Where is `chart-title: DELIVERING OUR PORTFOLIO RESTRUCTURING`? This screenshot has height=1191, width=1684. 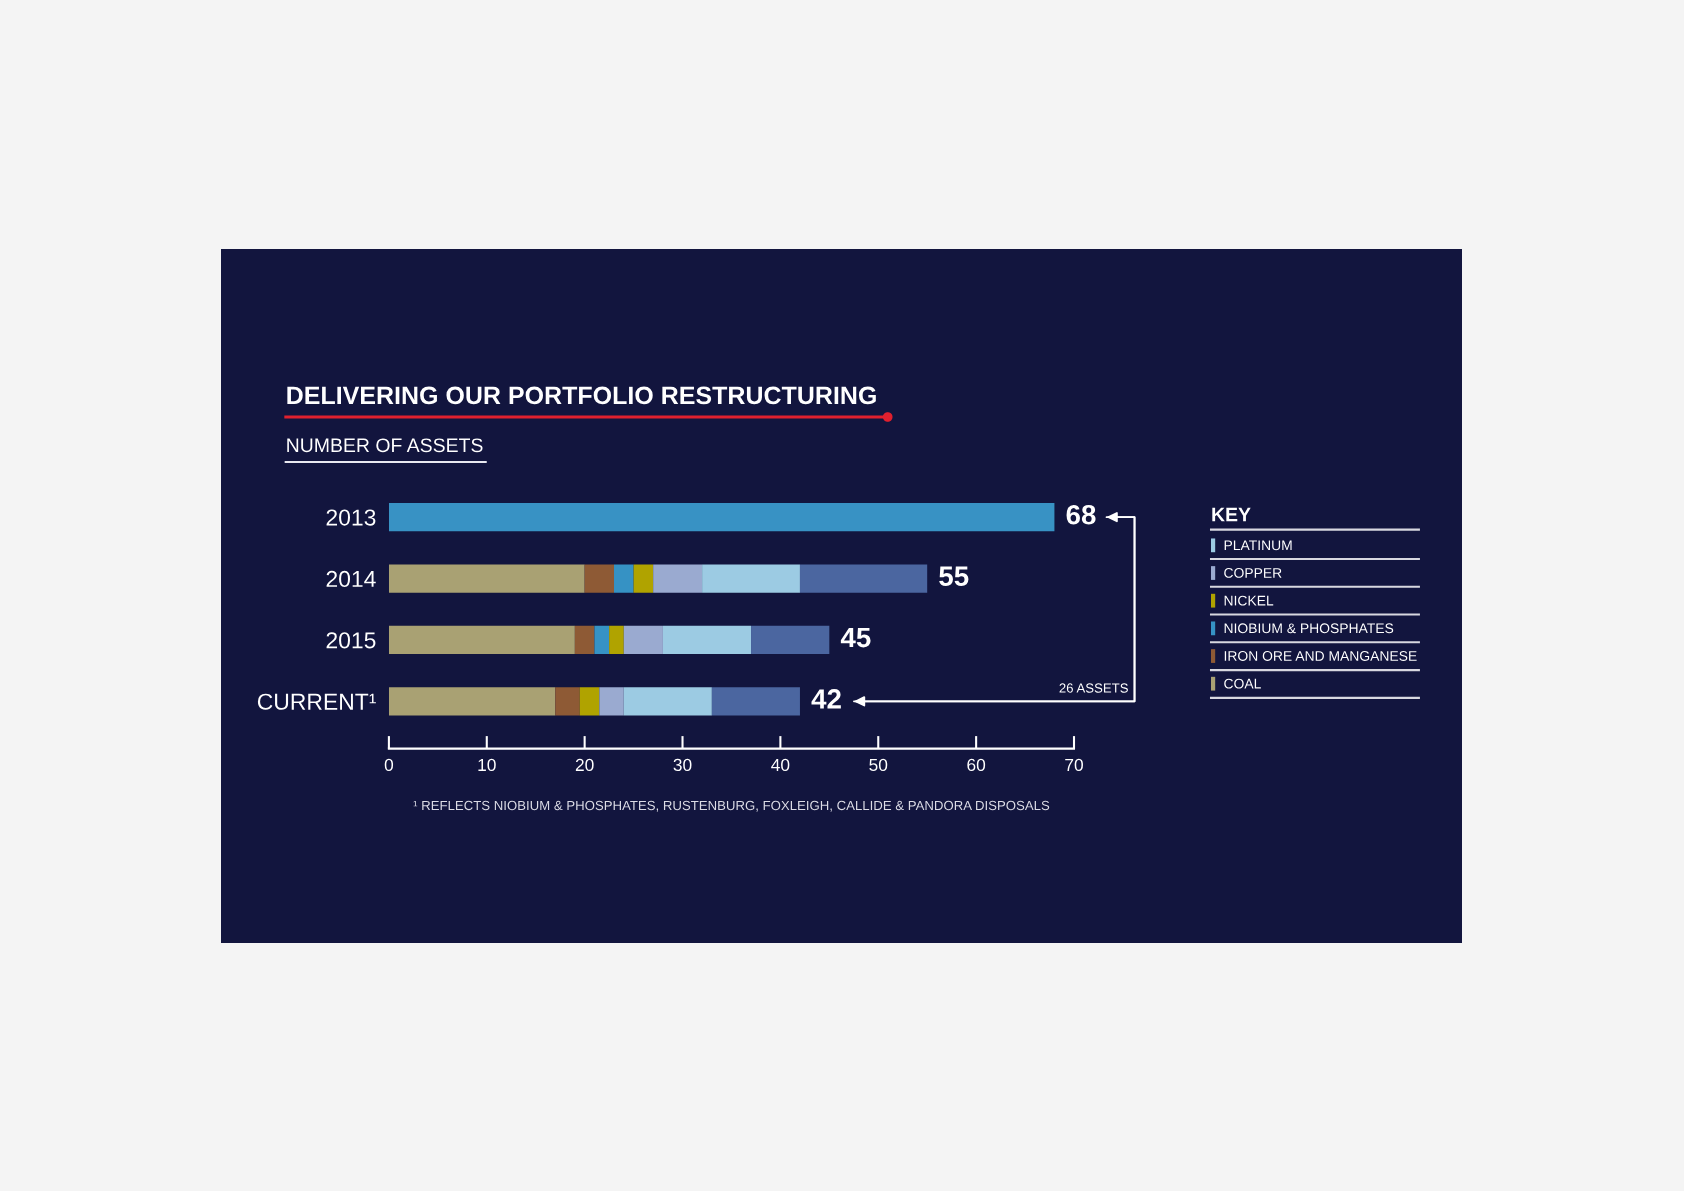
chart-title: DELIVERING OUR PORTFOLIO RESTRUCTURING is located at coordinates (581, 395).